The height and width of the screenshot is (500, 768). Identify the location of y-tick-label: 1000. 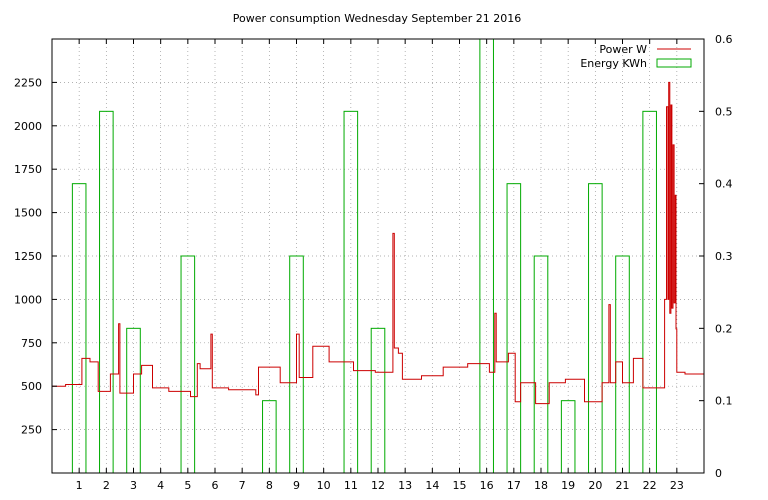
(28, 299).